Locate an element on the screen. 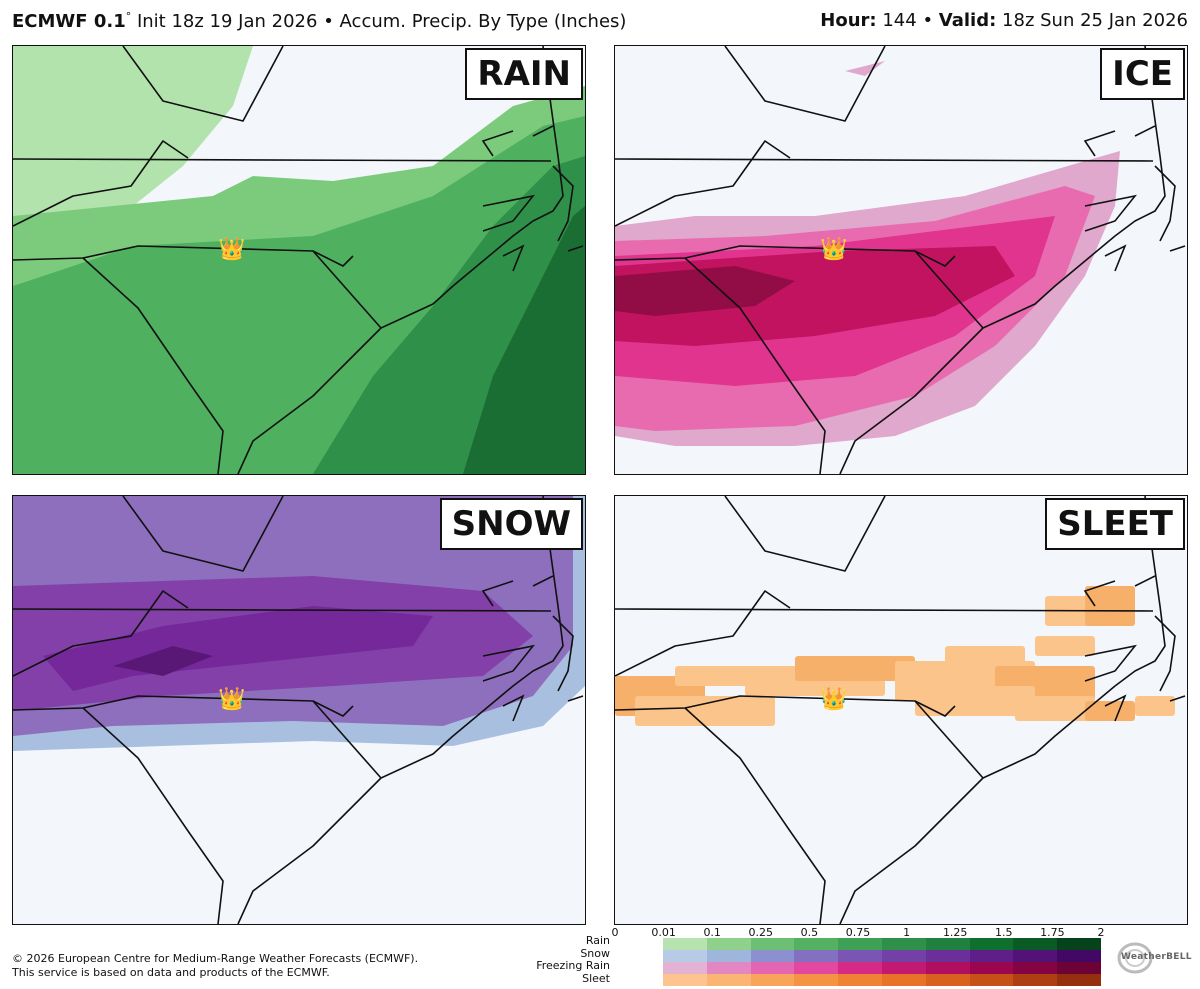 This screenshot has height=989, width=1200. legend-row-labels: Rain Snow Freezing Rain Sleet is located at coordinates (565, 959).